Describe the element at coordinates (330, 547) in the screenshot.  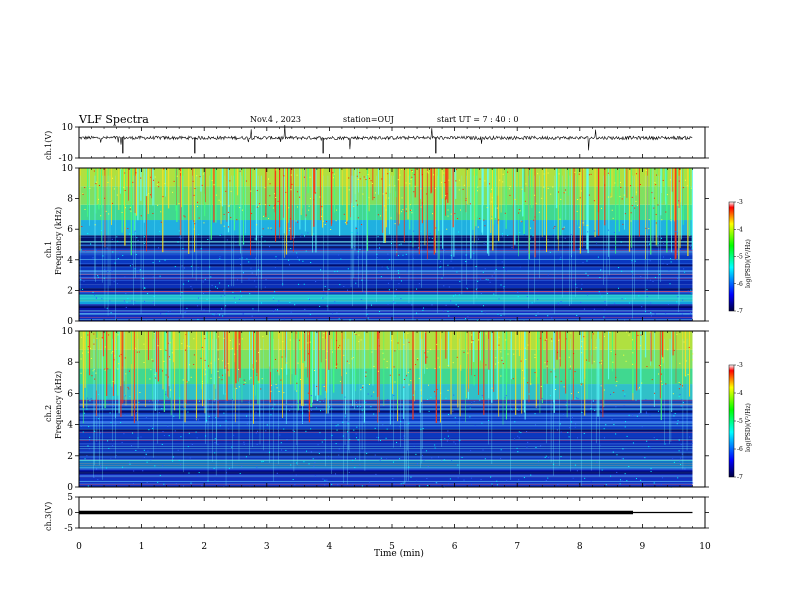
I see `x-tick-label: 4` at that location.